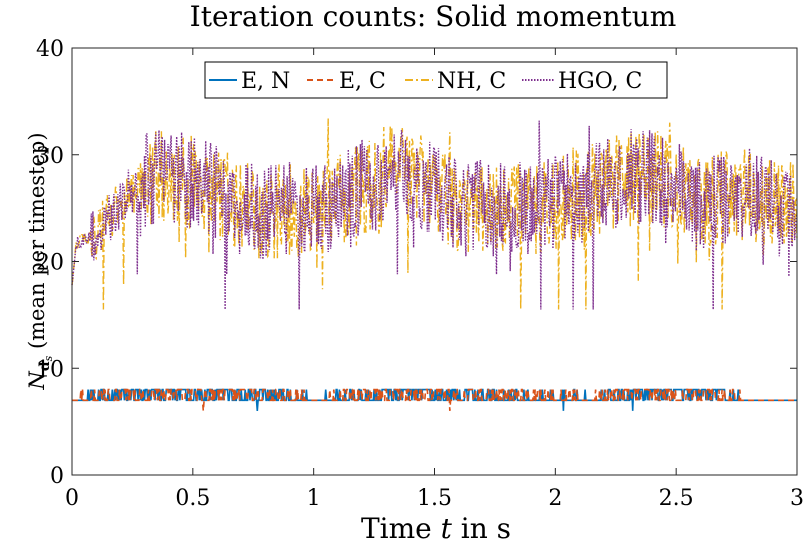 This screenshot has width=806, height=544. What do you see at coordinates (555, 498) in the screenshot?
I see `x-tick-label: 2` at bounding box center [555, 498].